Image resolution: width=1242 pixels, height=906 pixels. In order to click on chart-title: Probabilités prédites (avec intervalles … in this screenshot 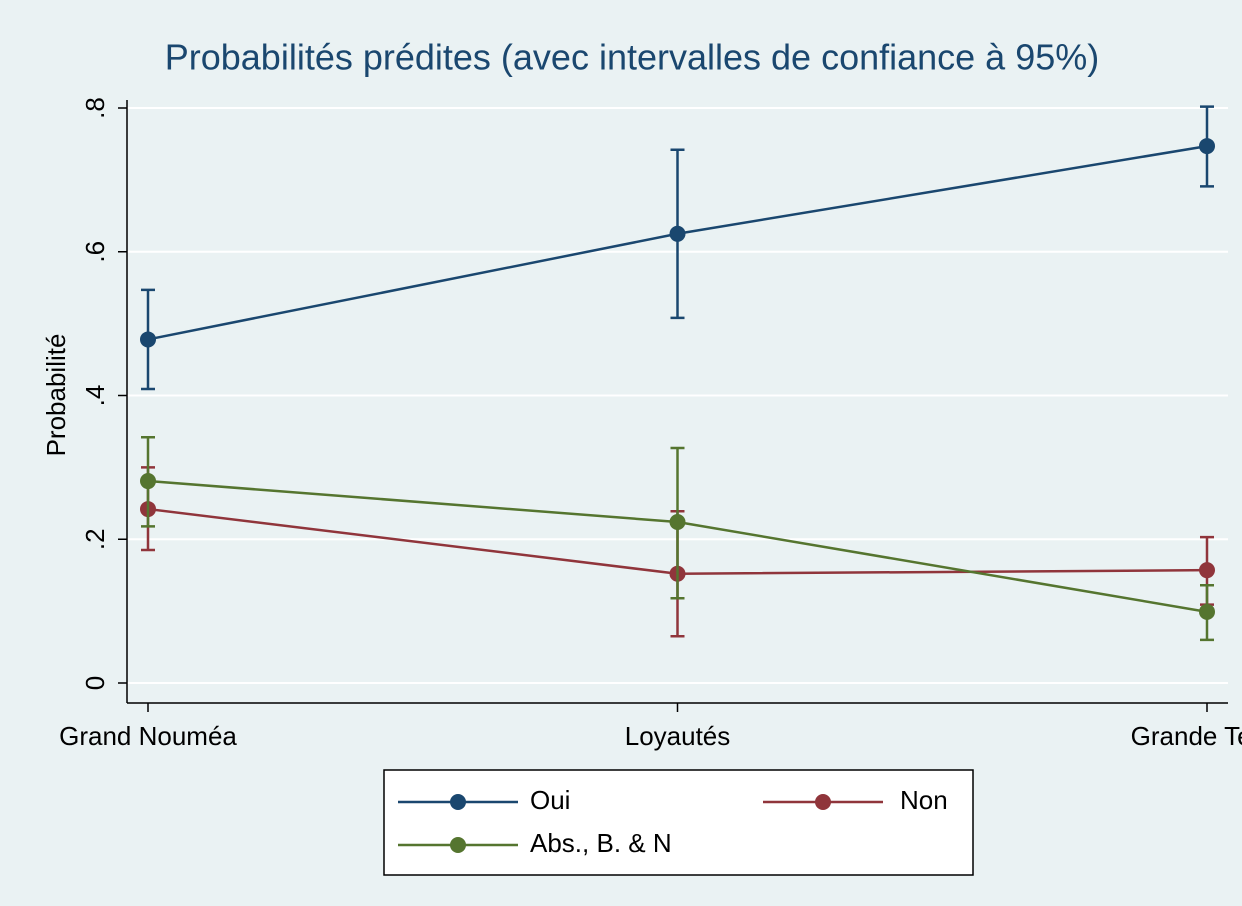, I will do `click(632, 57)`.